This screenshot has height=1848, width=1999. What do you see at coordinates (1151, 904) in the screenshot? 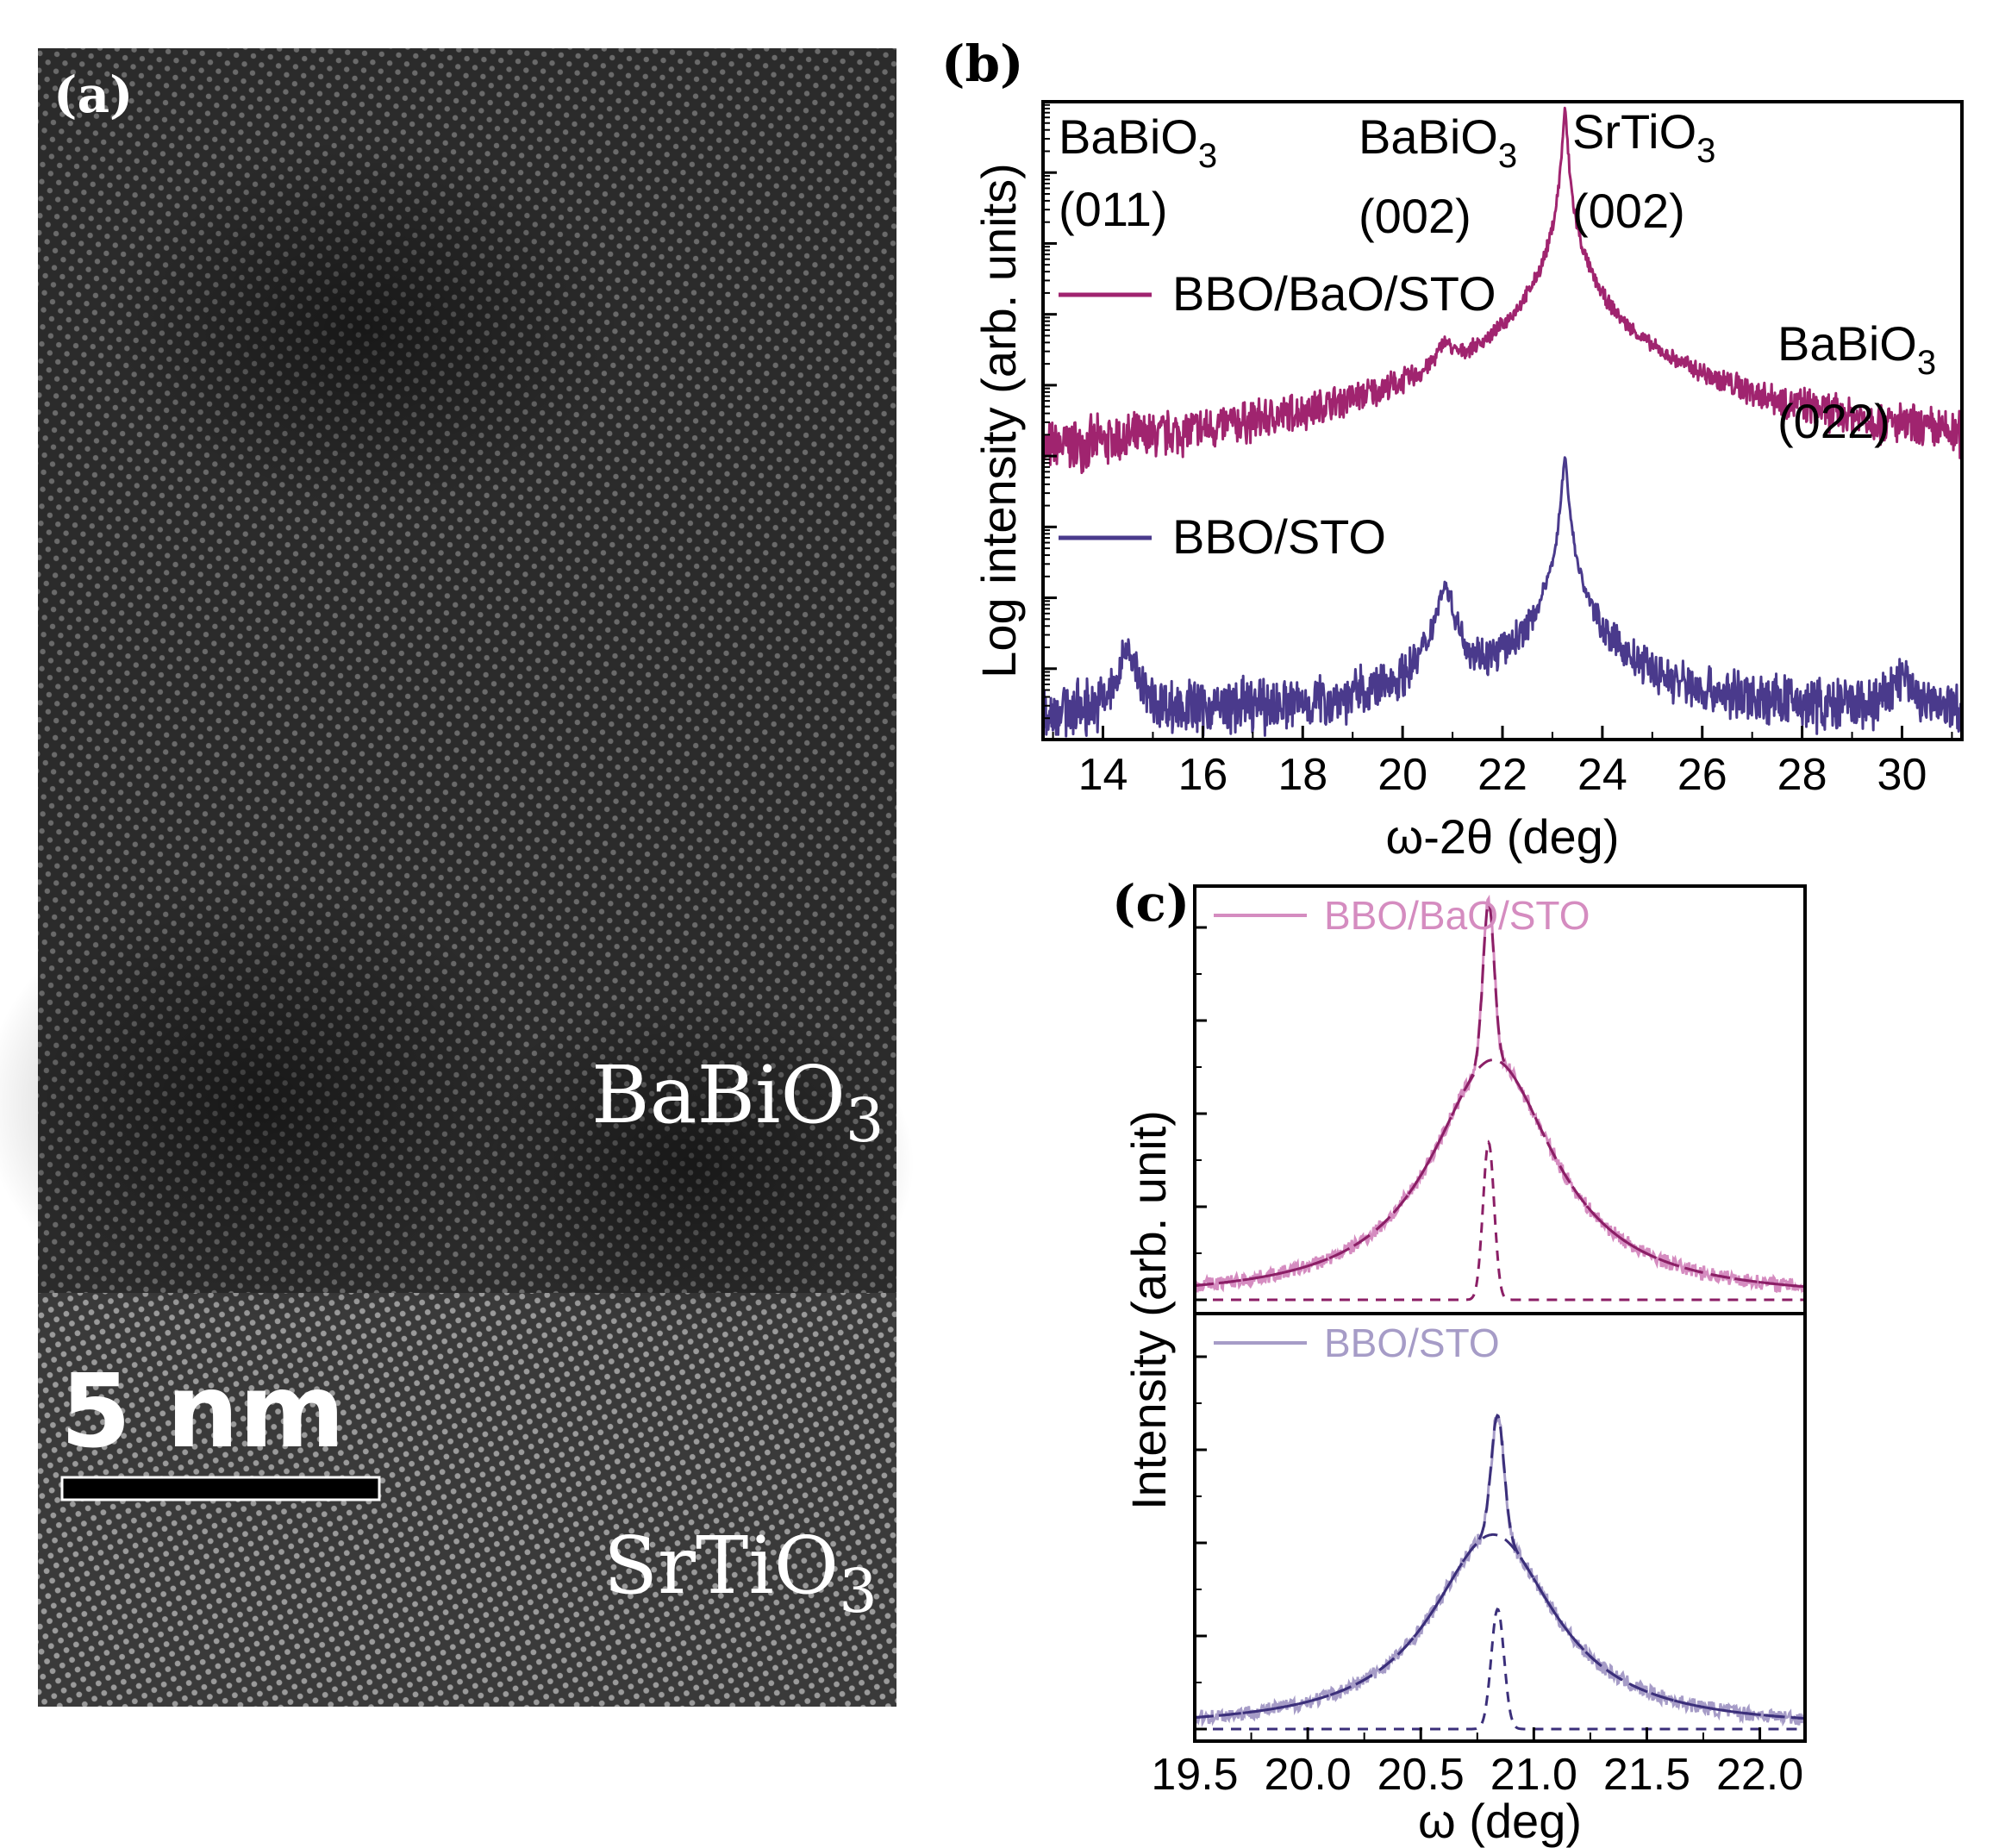
I see `panel-c-letter: (c)` at bounding box center [1151, 904].